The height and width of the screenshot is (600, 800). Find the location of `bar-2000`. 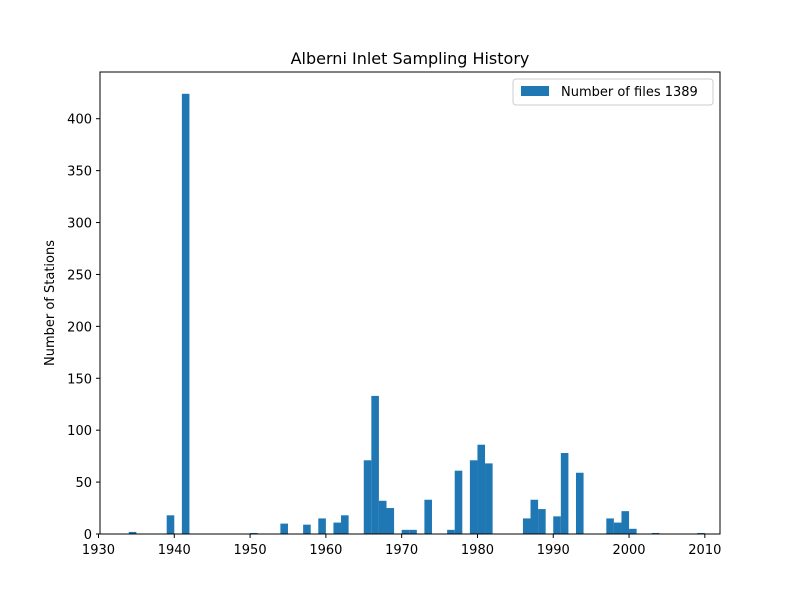

bar-2000 is located at coordinates (633, 531).